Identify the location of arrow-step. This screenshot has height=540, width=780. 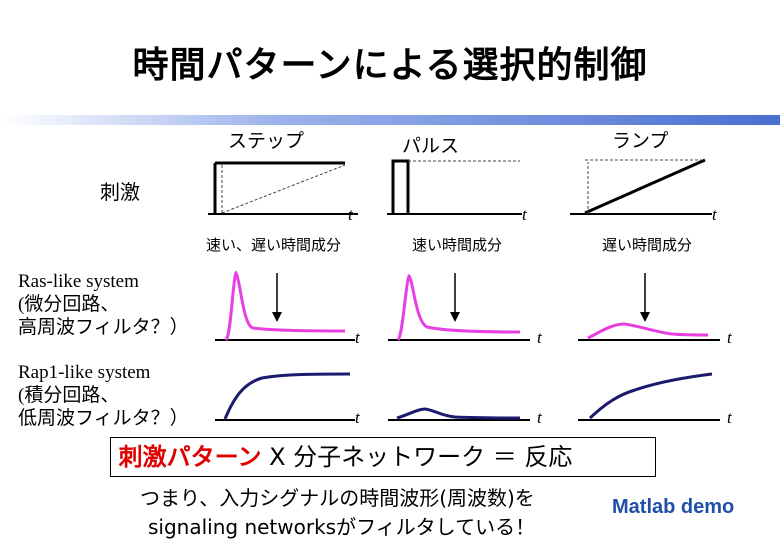
(277, 297).